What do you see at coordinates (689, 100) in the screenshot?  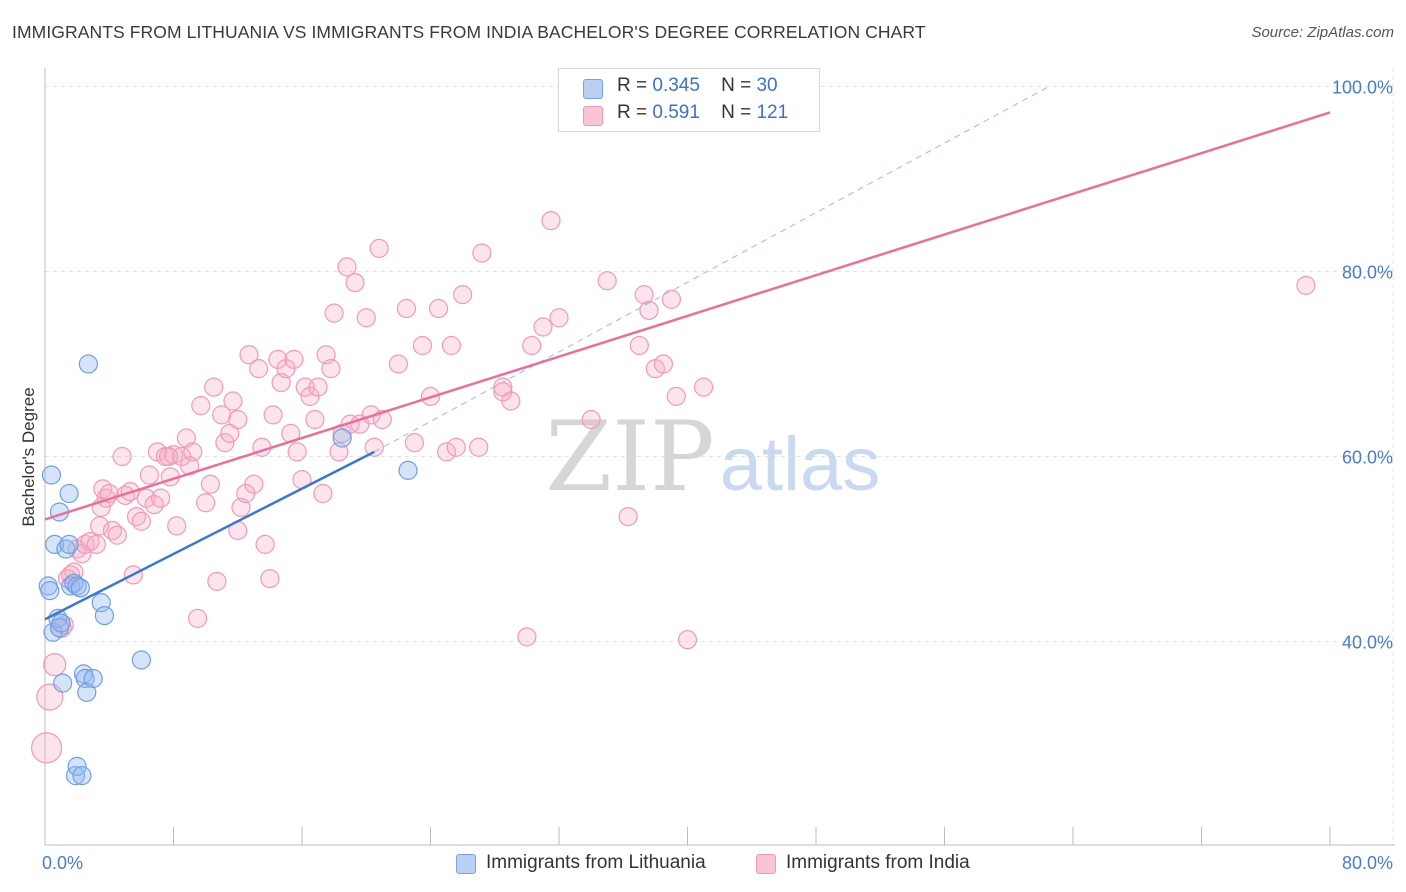 I see `stats-legend: R = 0.345 N = 30 R = 0.591 N = 121` at bounding box center [689, 100].